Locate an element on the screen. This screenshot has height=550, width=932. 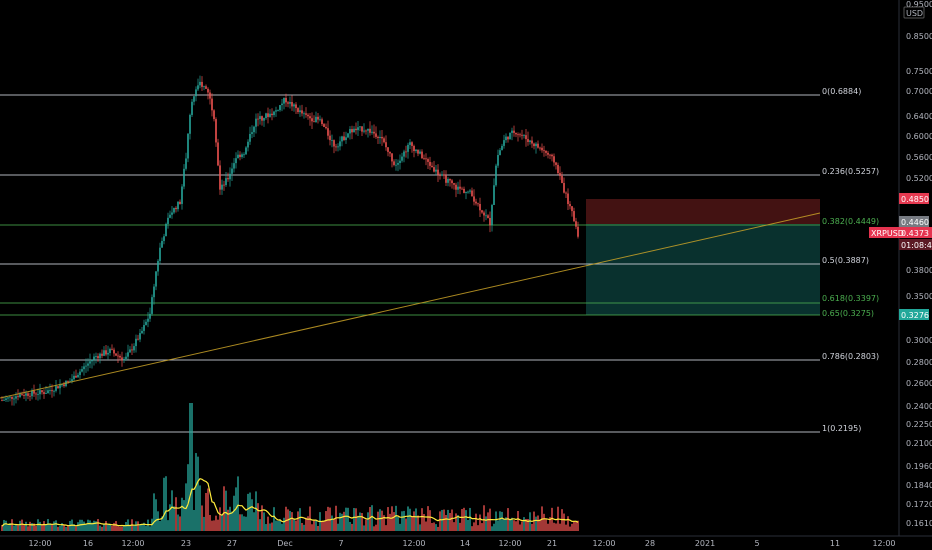
price-tick-label: 0.6400 is located at coordinates (919, 116).